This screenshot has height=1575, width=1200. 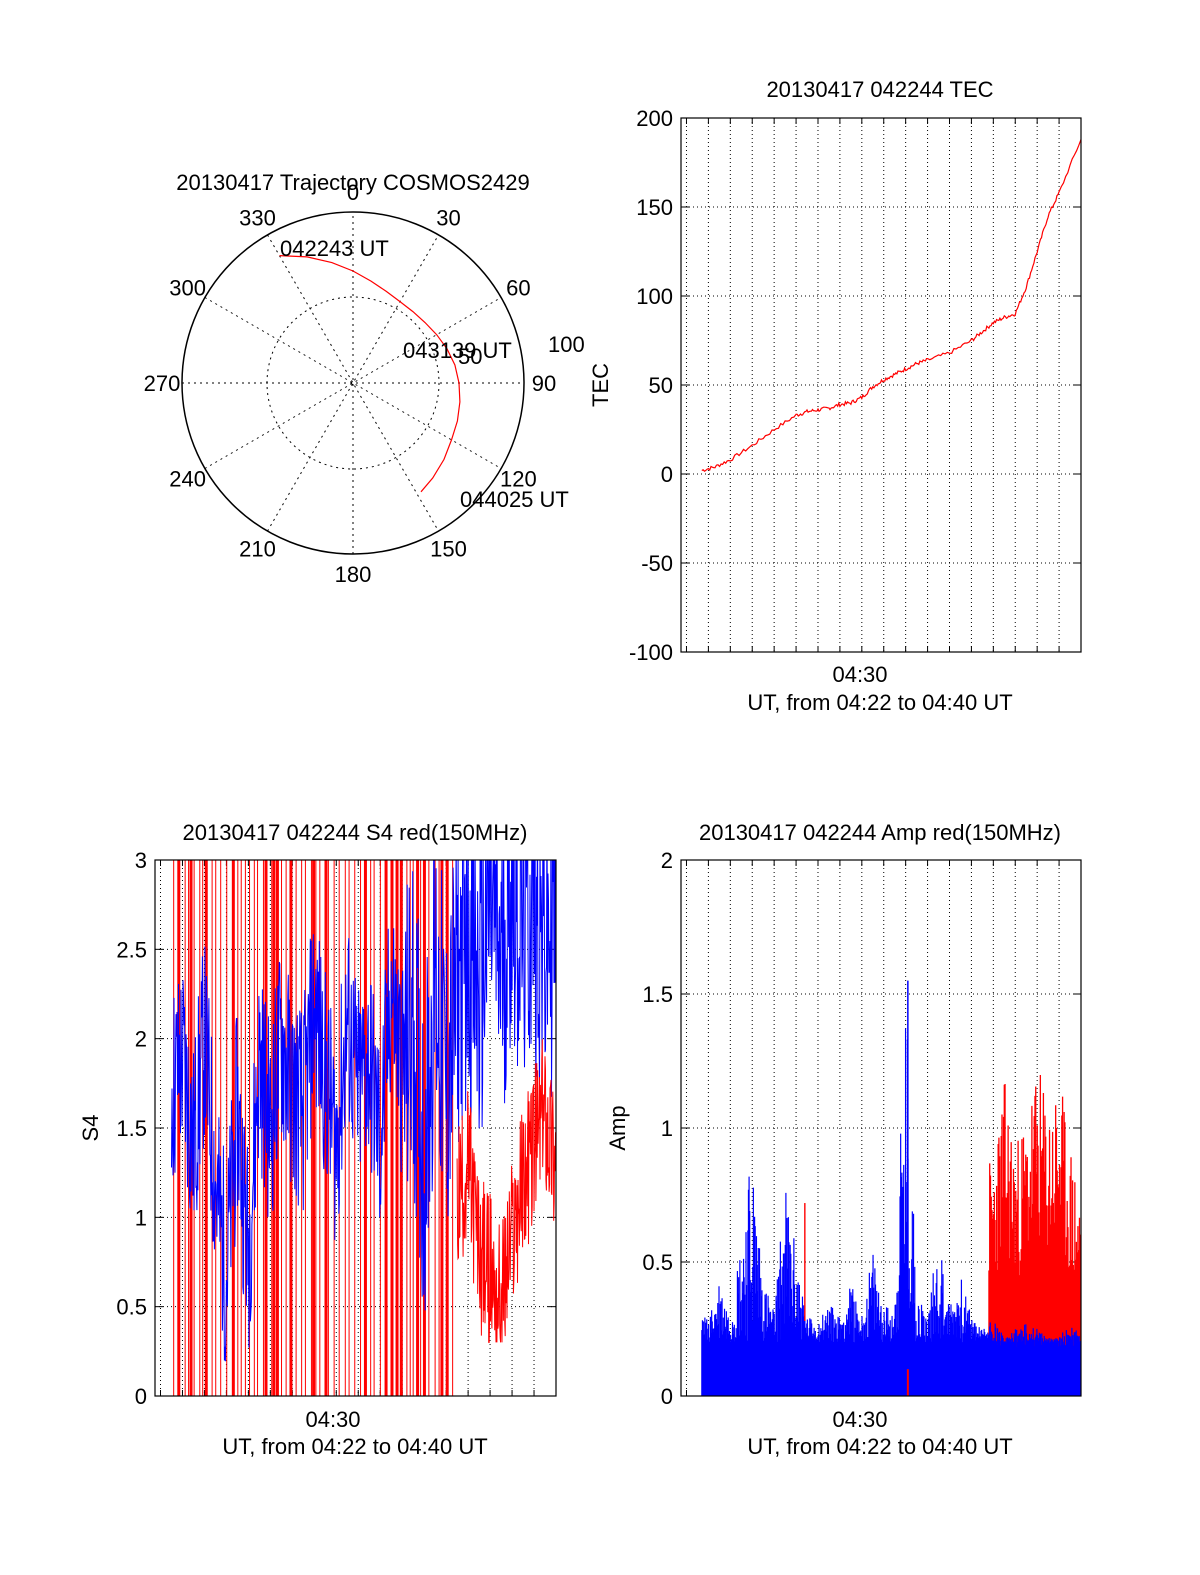 I want to click on s4-ylabel: S4, so click(x=90, y=1128).